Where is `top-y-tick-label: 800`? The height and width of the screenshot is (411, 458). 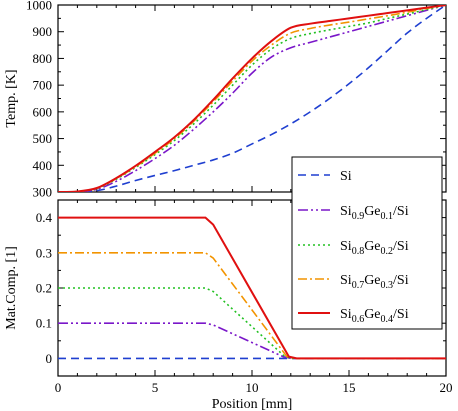 top-y-tick-label: 800 is located at coordinates (43, 58).